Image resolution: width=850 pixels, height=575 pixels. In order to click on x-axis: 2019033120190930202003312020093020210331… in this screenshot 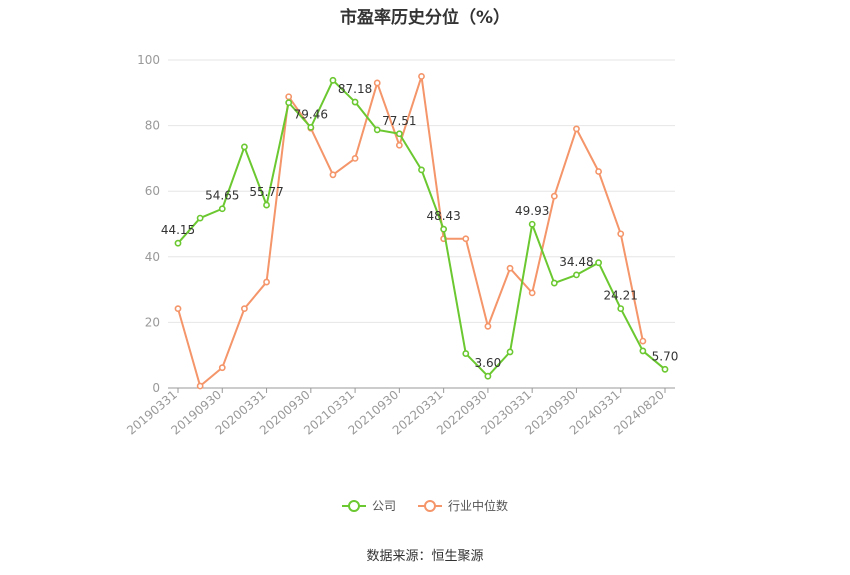, I will do `click(399, 412)`.